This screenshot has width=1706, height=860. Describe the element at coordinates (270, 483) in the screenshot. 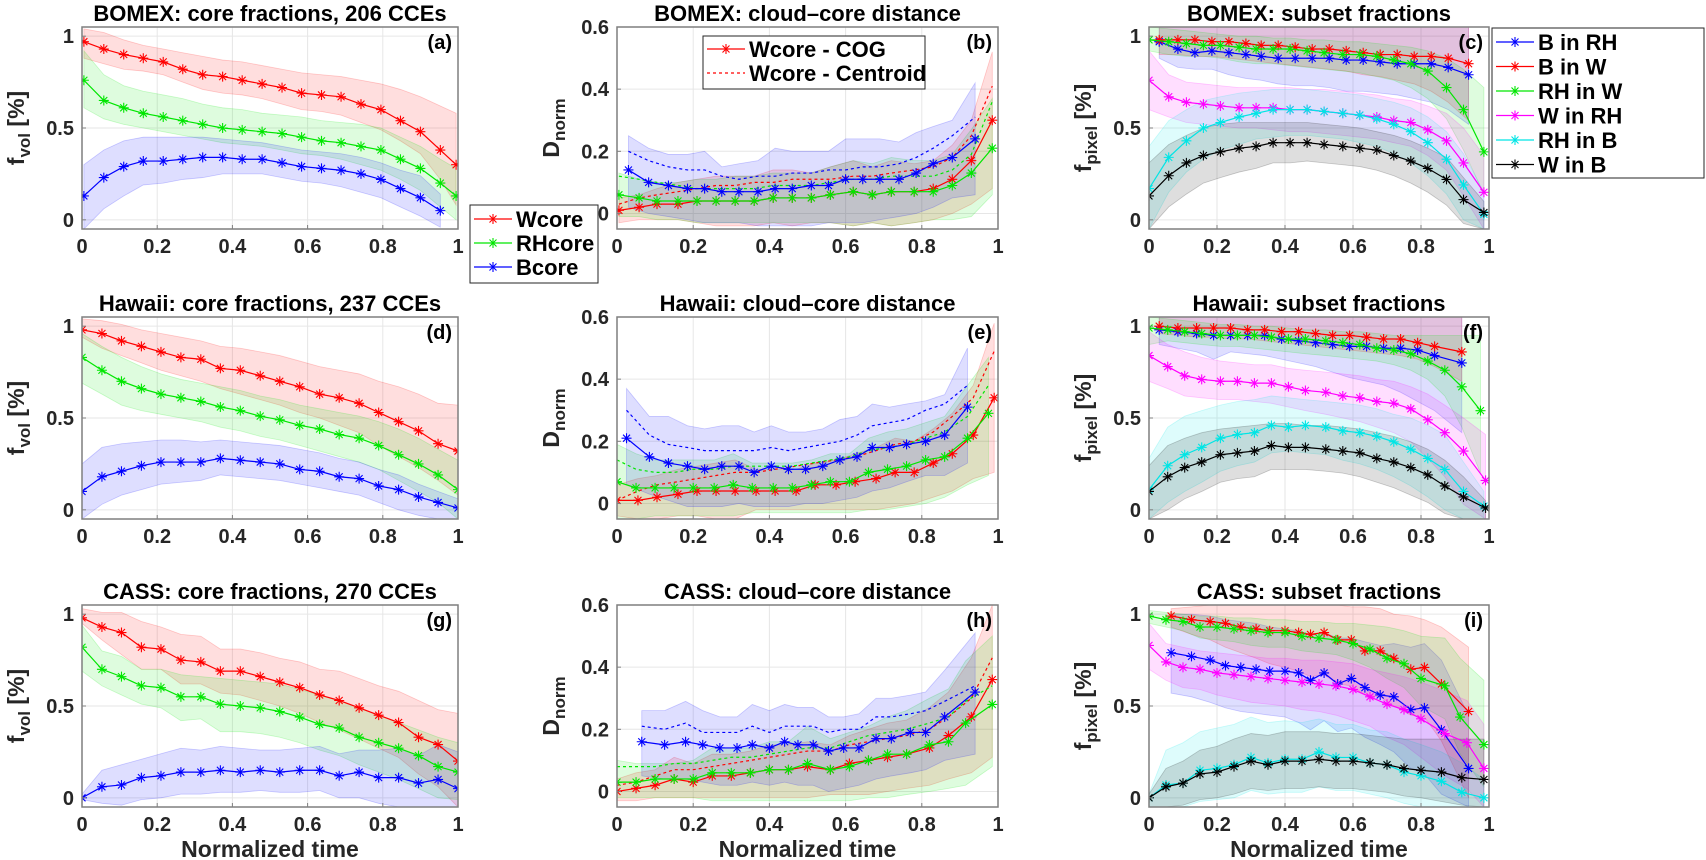

I see `series-line-bcore` at that location.